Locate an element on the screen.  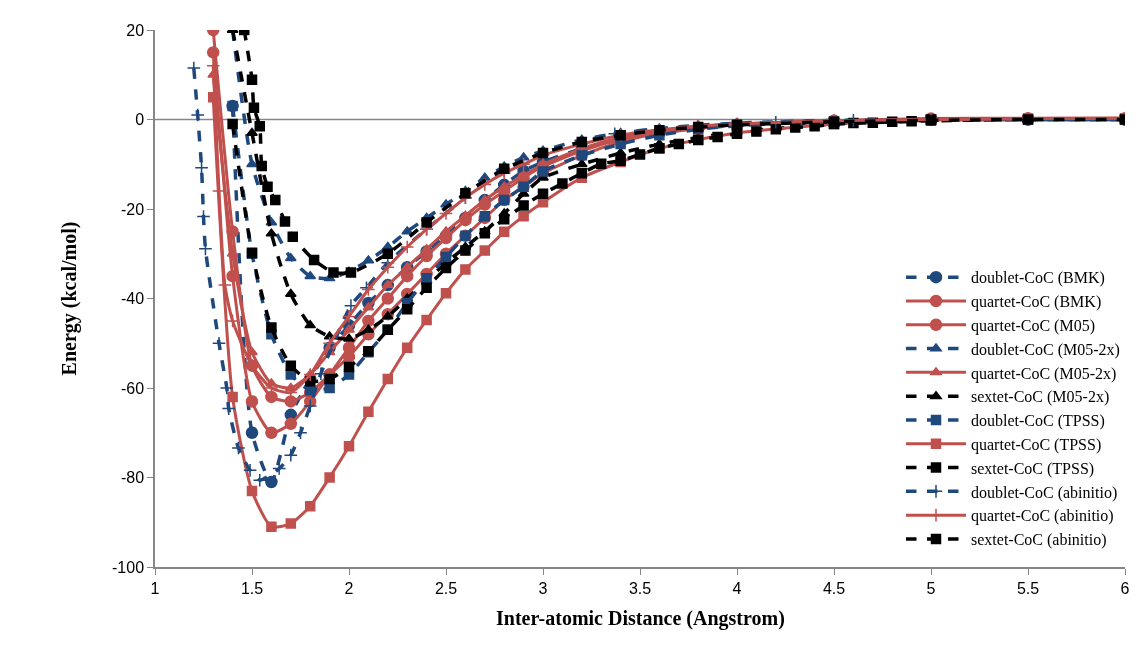
x-axis-title: Inter-atomic Distance (Angstrom) is located at coordinates (640, 618).